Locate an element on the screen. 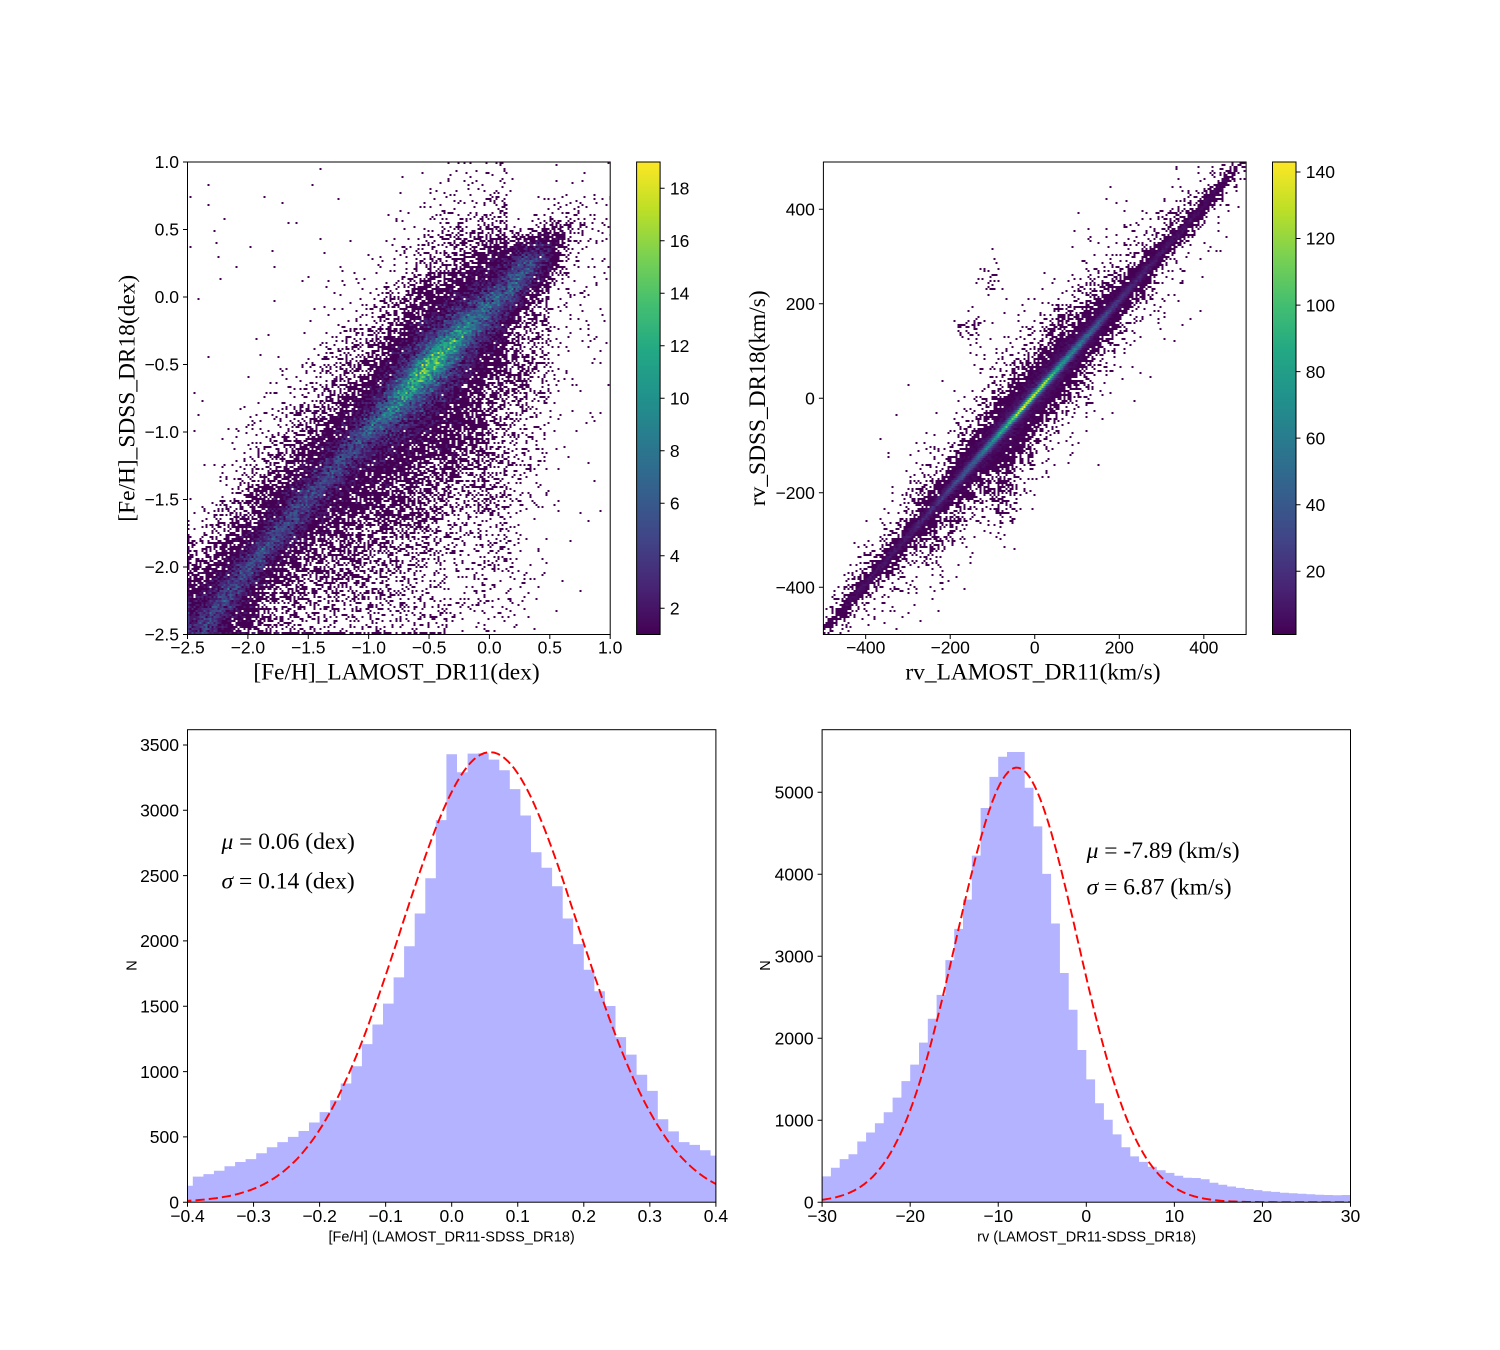  svg-text: 0.1 is located at coordinates (518, 1216).